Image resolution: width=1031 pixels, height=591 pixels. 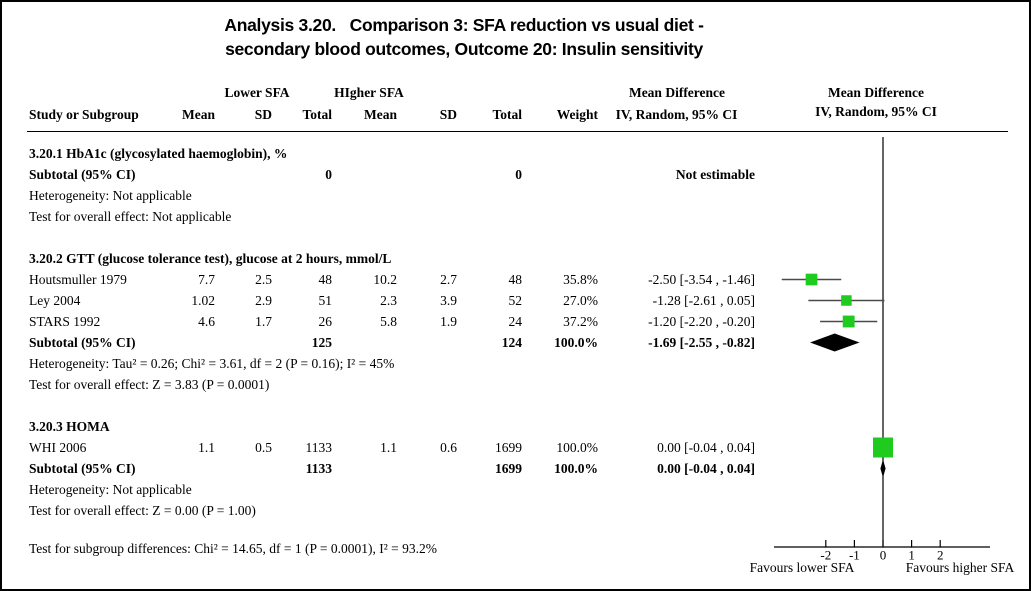 What do you see at coordinates (940, 555) in the screenshot?
I see `tick-label: 2` at bounding box center [940, 555].